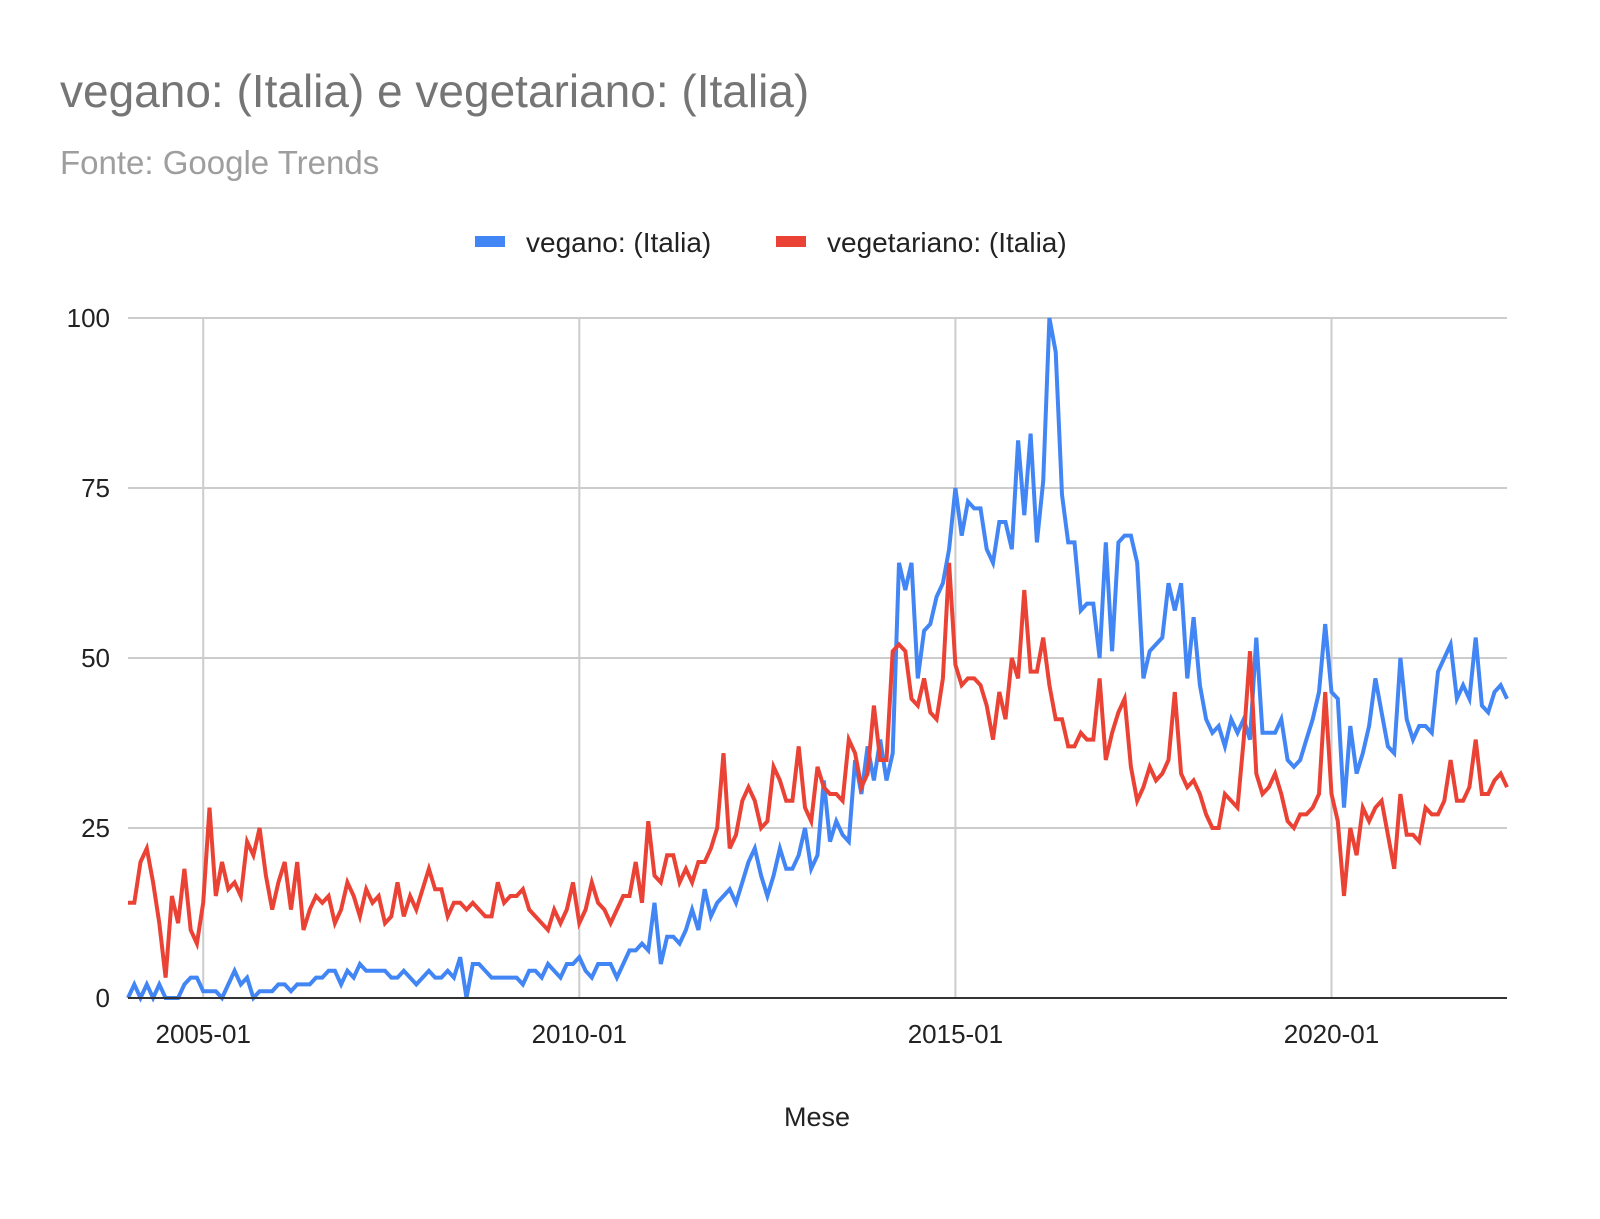  Describe the element at coordinates (771, 242) in the screenshot. I see `legend: vegano: (Italia) vegetariano: (Italia)` at that location.